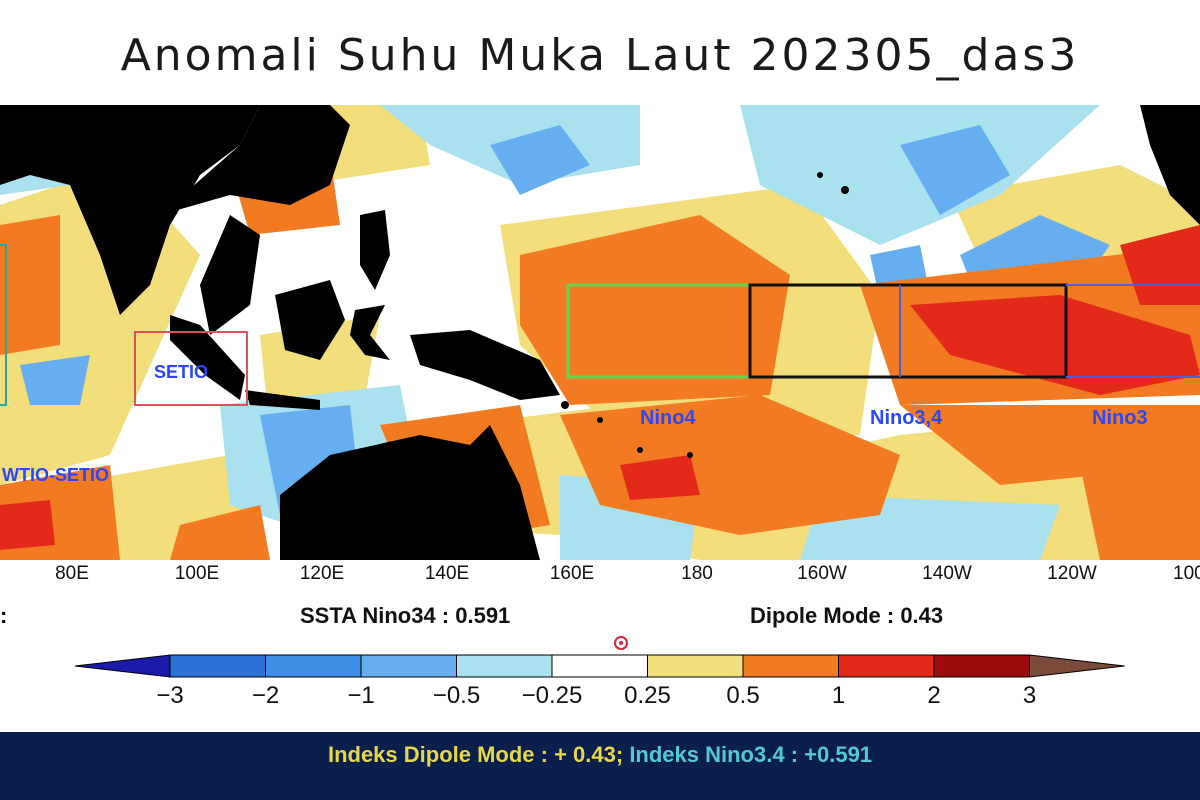  I want to click on wtio-box-edge, so click(3, 325).